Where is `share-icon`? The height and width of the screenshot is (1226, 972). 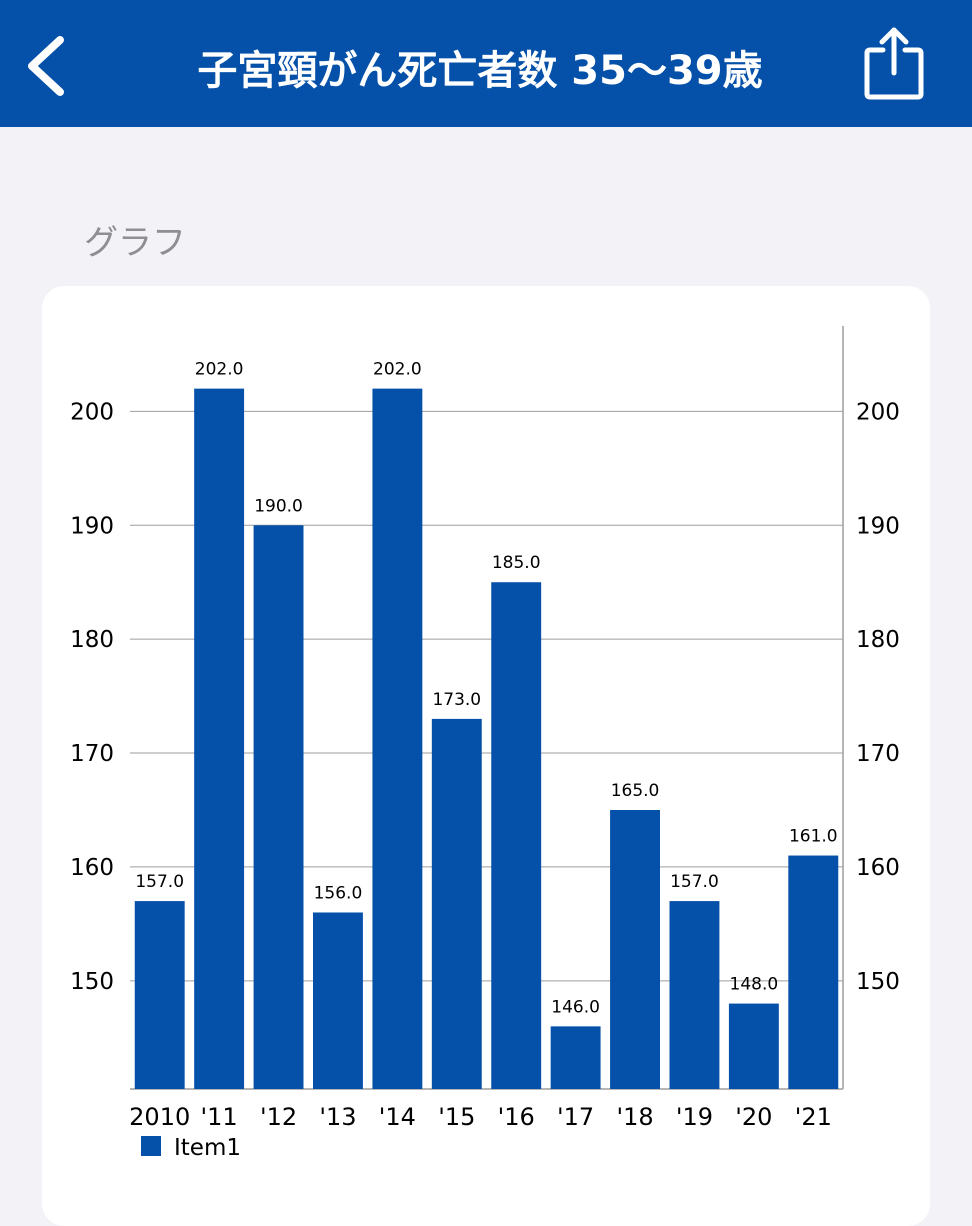
share-icon is located at coordinates (894, 63).